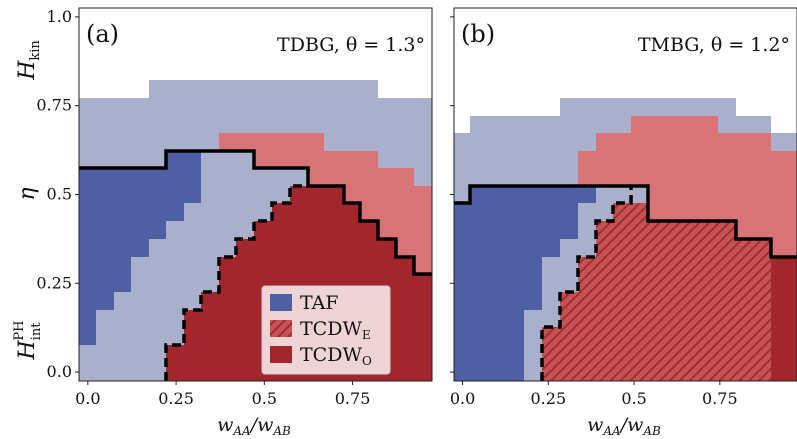  Describe the element at coordinates (59, 16) in the screenshot. I see `y-tick-label: 1.0` at that location.